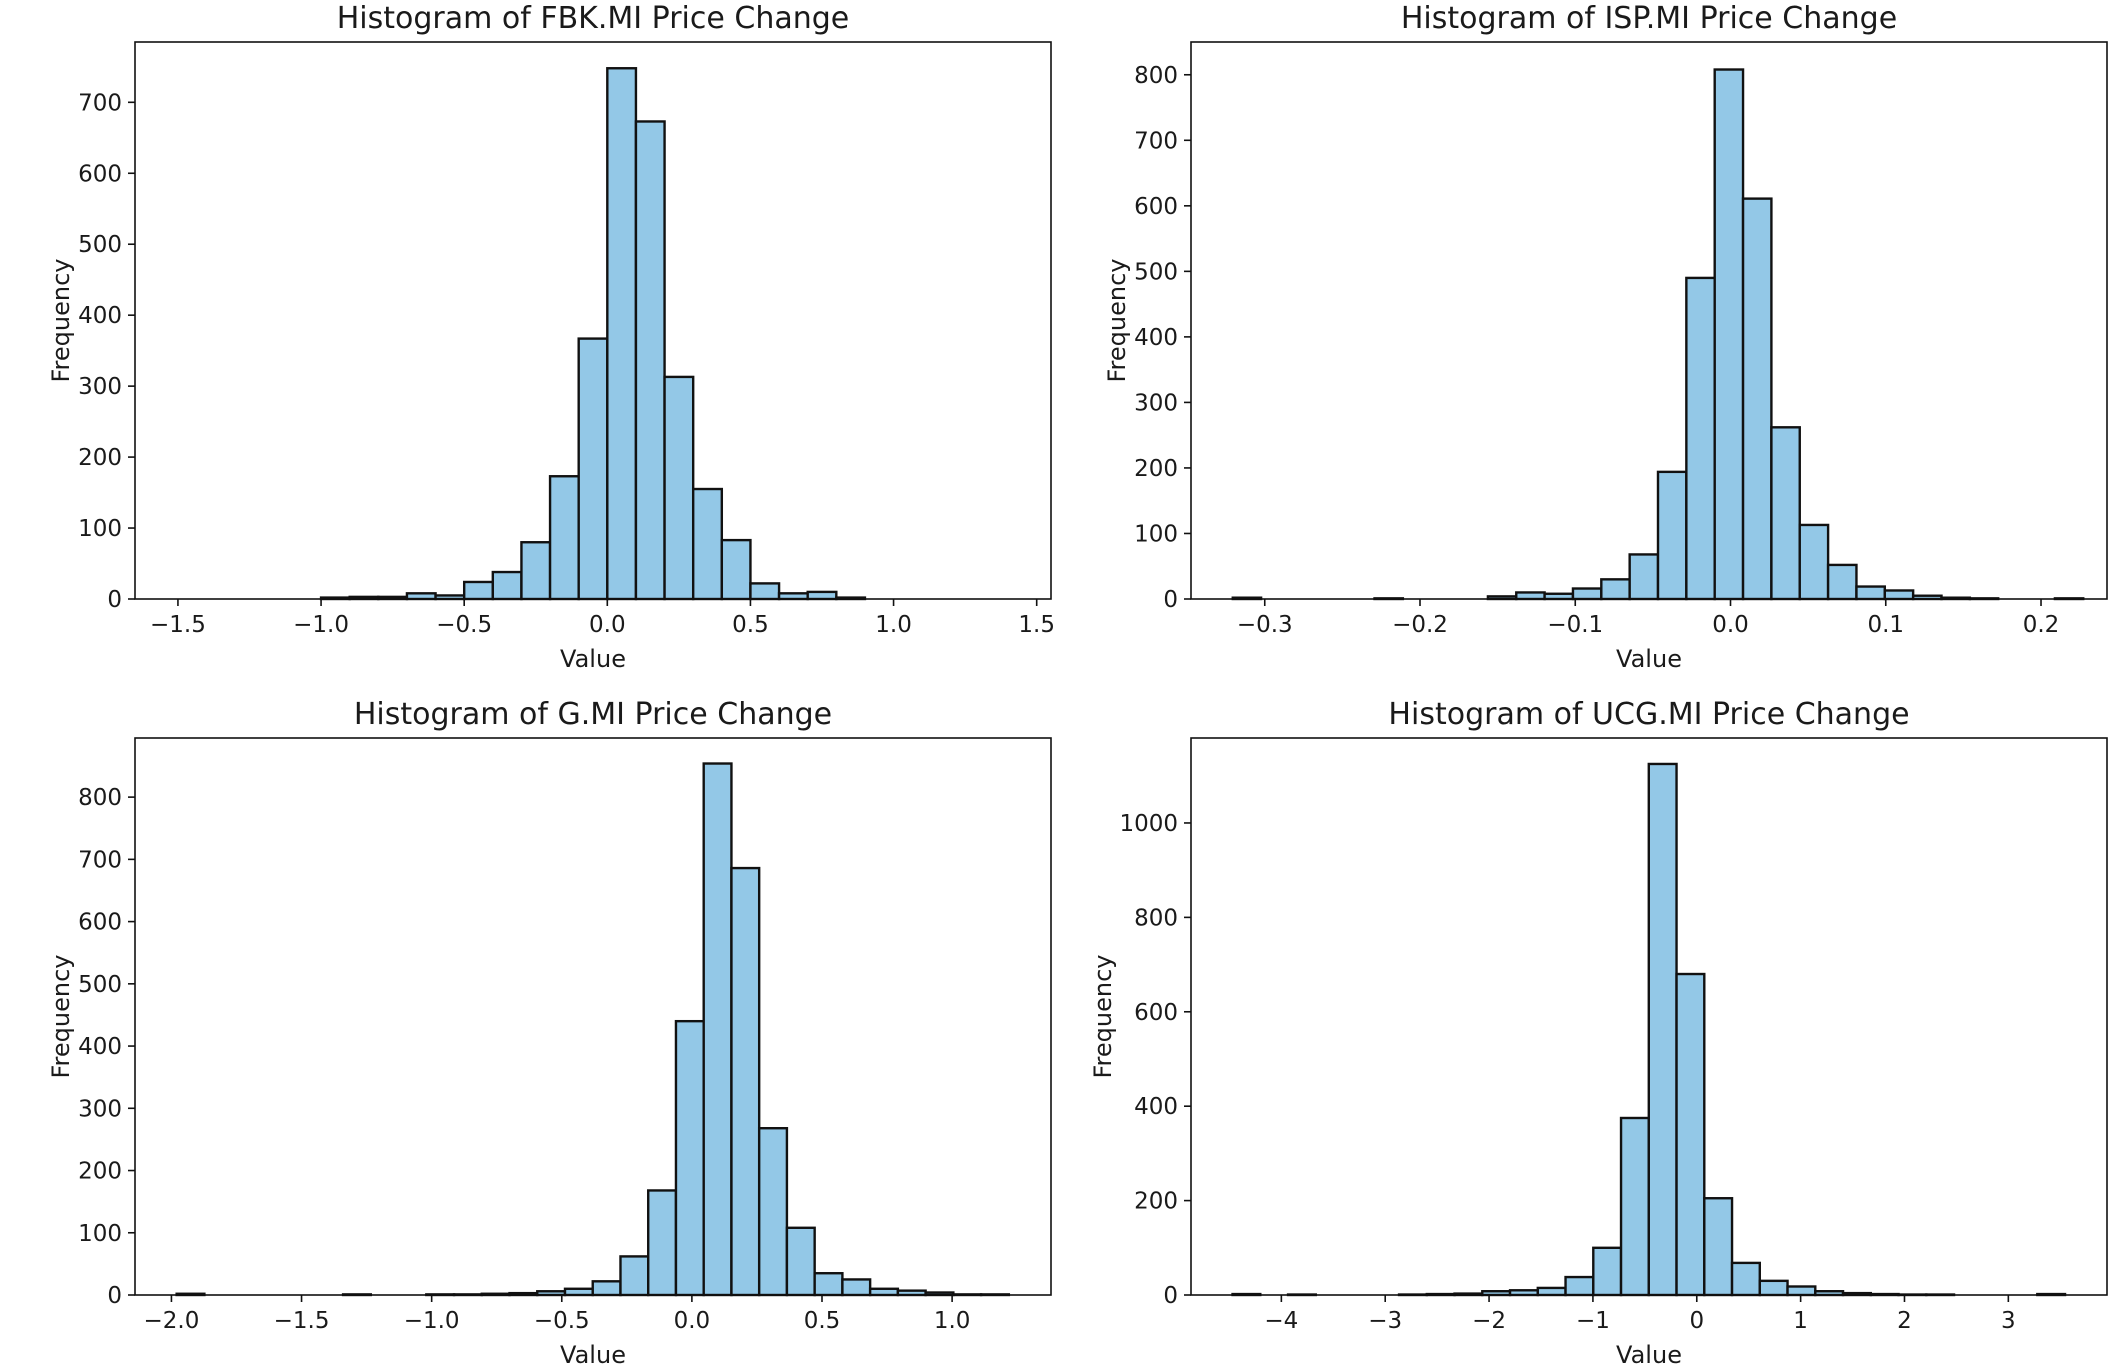  Describe the element at coordinates (2041, 625) in the screenshot. I see `x-tick-label: 0.2` at that location.